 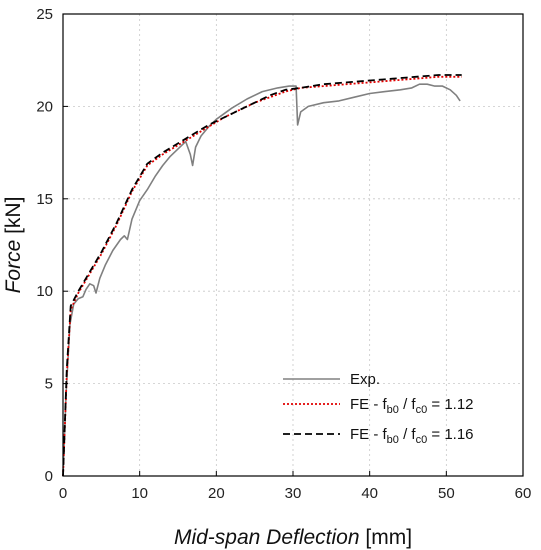 What do you see at coordinates (44, 14) in the screenshot?
I see `y-tick-label: 25` at bounding box center [44, 14].